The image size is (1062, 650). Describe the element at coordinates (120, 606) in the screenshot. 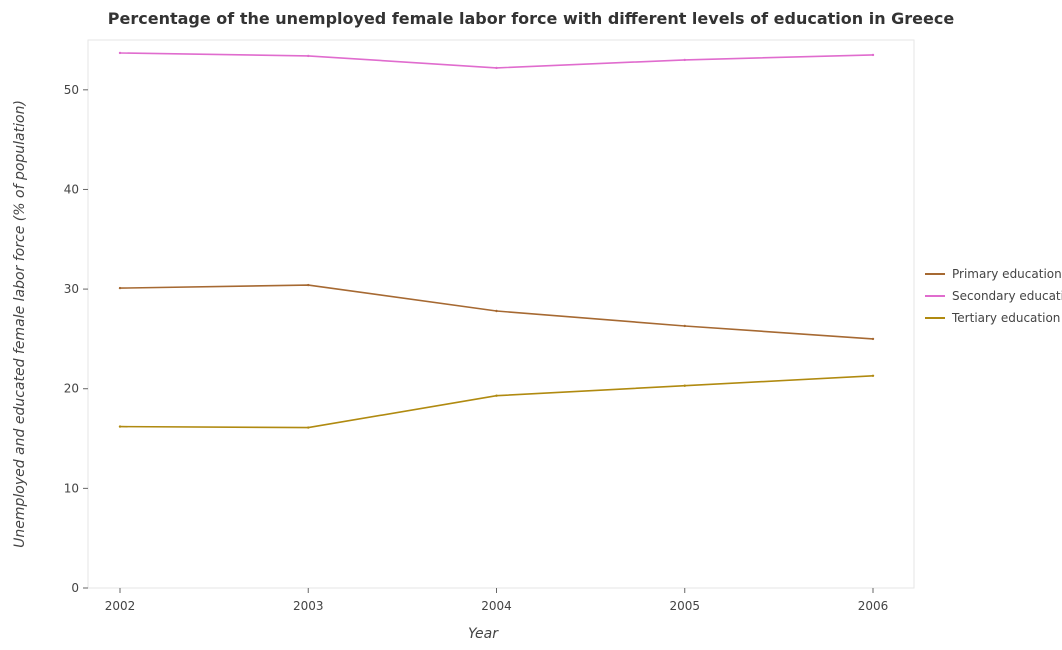

I see `x-tick-label: 2002` at that location.